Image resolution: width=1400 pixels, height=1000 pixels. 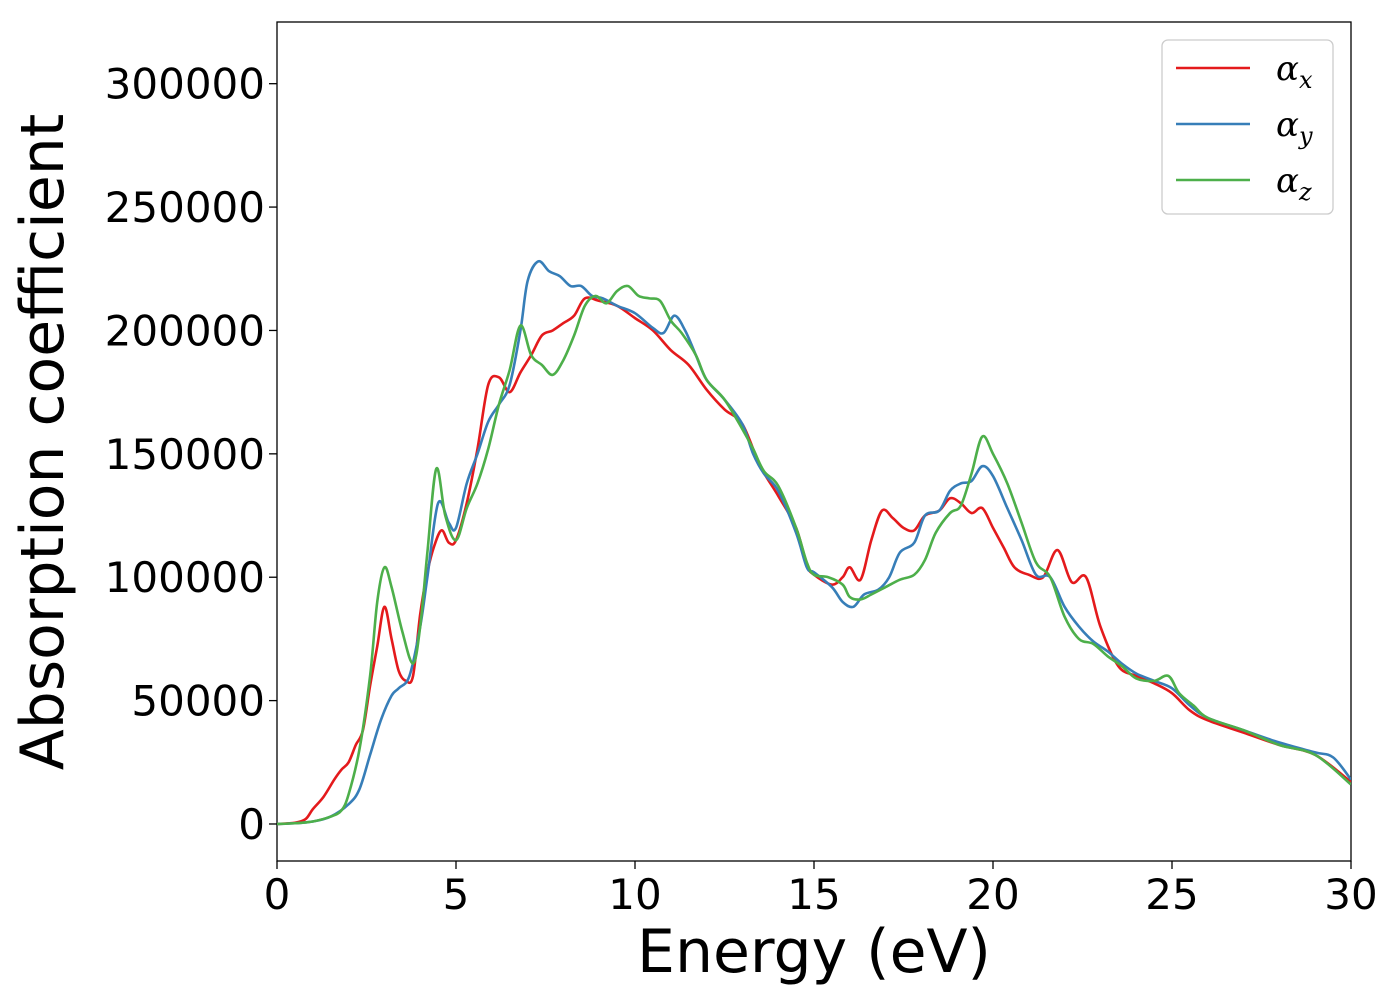 I want to click on legend-label-alpha-x: αx, so click(x=1294, y=71).